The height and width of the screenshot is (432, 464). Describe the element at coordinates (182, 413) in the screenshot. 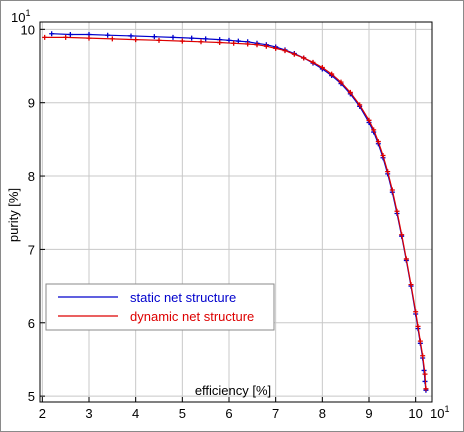

I see `x-tick-label: 5` at that location.